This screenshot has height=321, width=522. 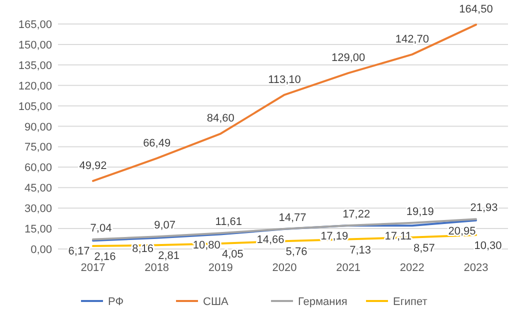 What do you see at coordinates (93, 166) in the screenshot?
I see `data-label: 49,92` at bounding box center [93, 166].